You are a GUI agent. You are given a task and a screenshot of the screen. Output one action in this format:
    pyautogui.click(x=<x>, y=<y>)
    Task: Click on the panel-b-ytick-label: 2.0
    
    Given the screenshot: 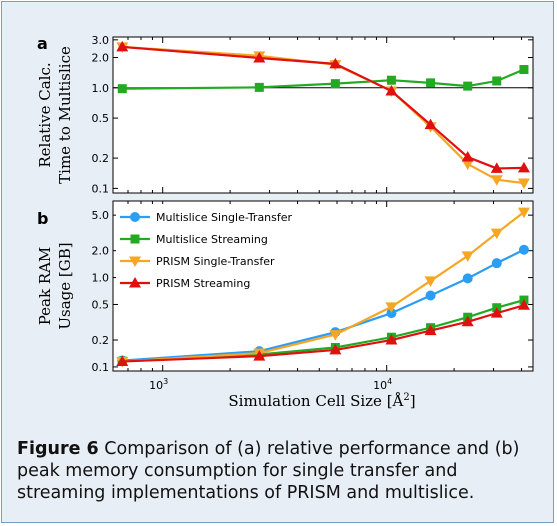 What is the action you would take?
    pyautogui.click(x=101, y=251)
    